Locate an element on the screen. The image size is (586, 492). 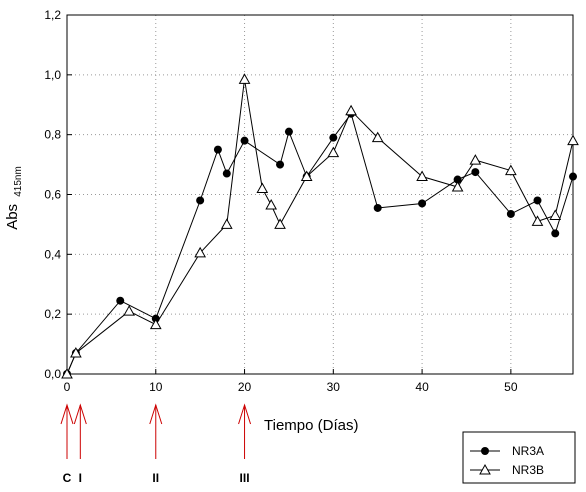
y-tick-label: 0,4 is located at coordinates (52, 254).